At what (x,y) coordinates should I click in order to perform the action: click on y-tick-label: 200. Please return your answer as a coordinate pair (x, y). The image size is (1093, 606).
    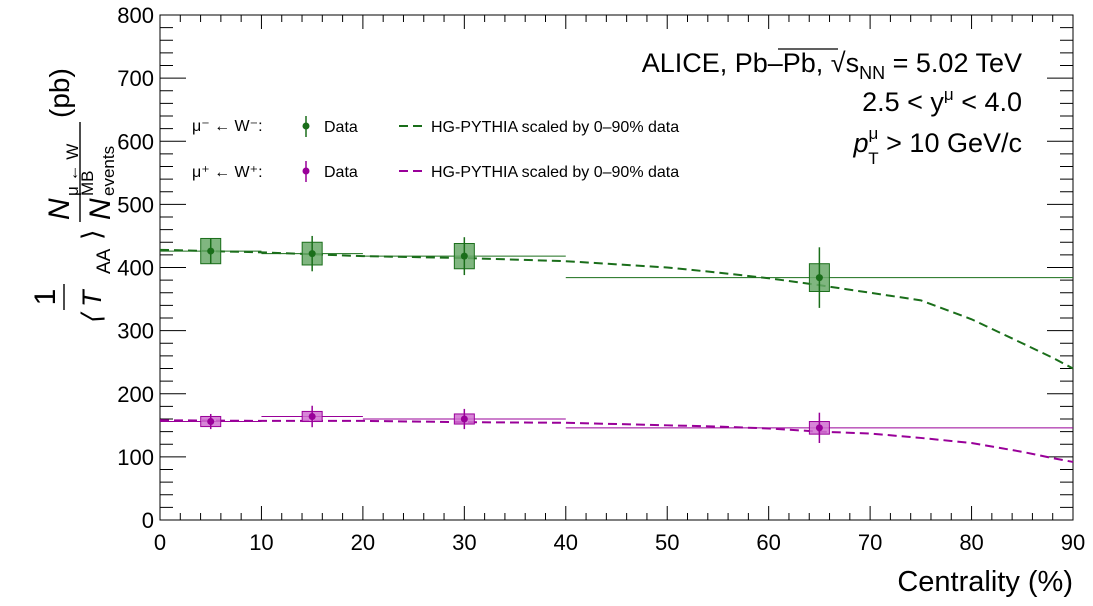
    Looking at the image, I should click on (135, 394).